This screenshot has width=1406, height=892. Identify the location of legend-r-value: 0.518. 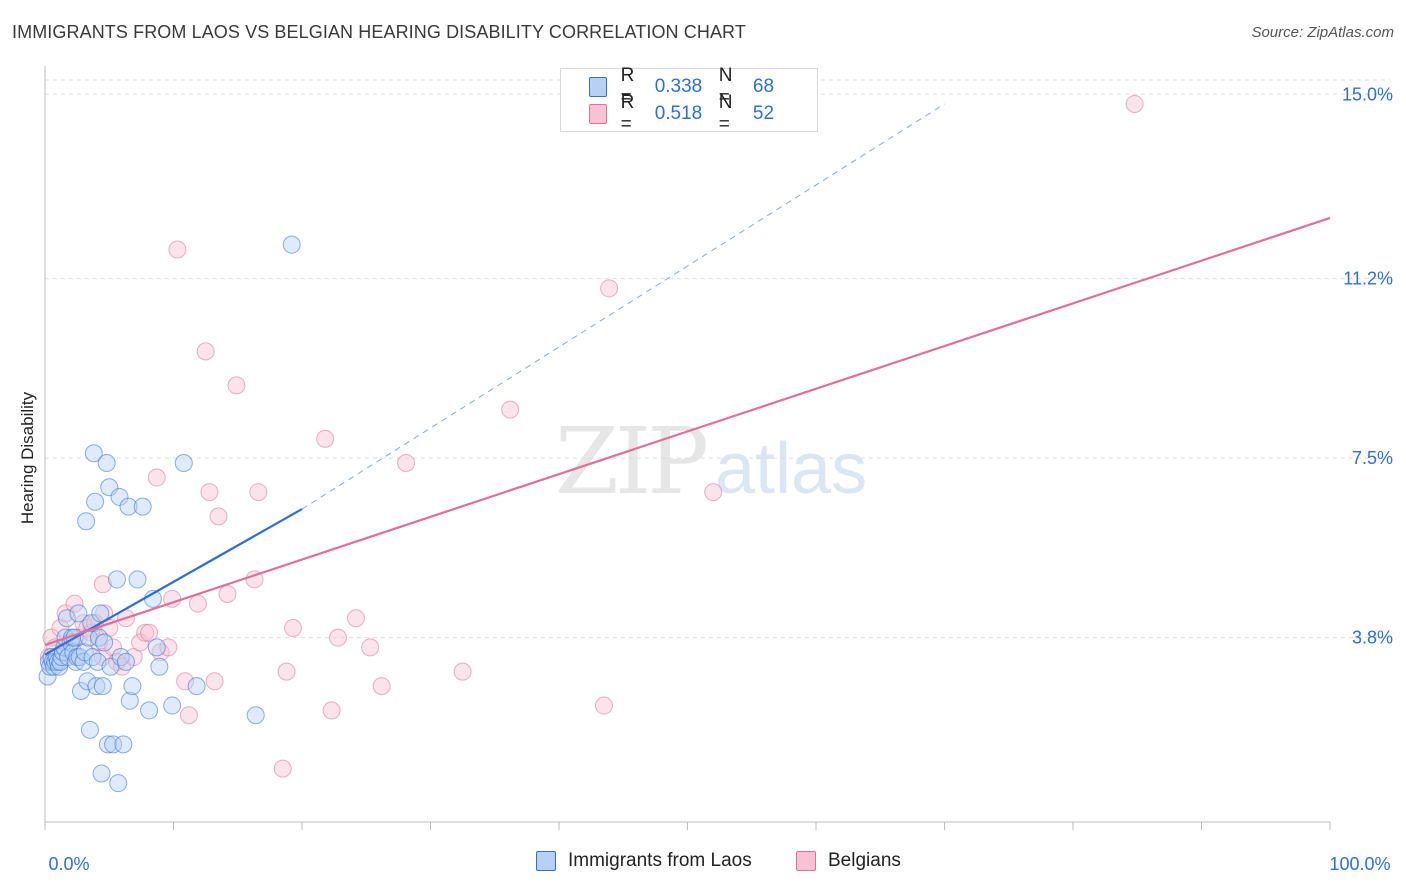
(678, 113).